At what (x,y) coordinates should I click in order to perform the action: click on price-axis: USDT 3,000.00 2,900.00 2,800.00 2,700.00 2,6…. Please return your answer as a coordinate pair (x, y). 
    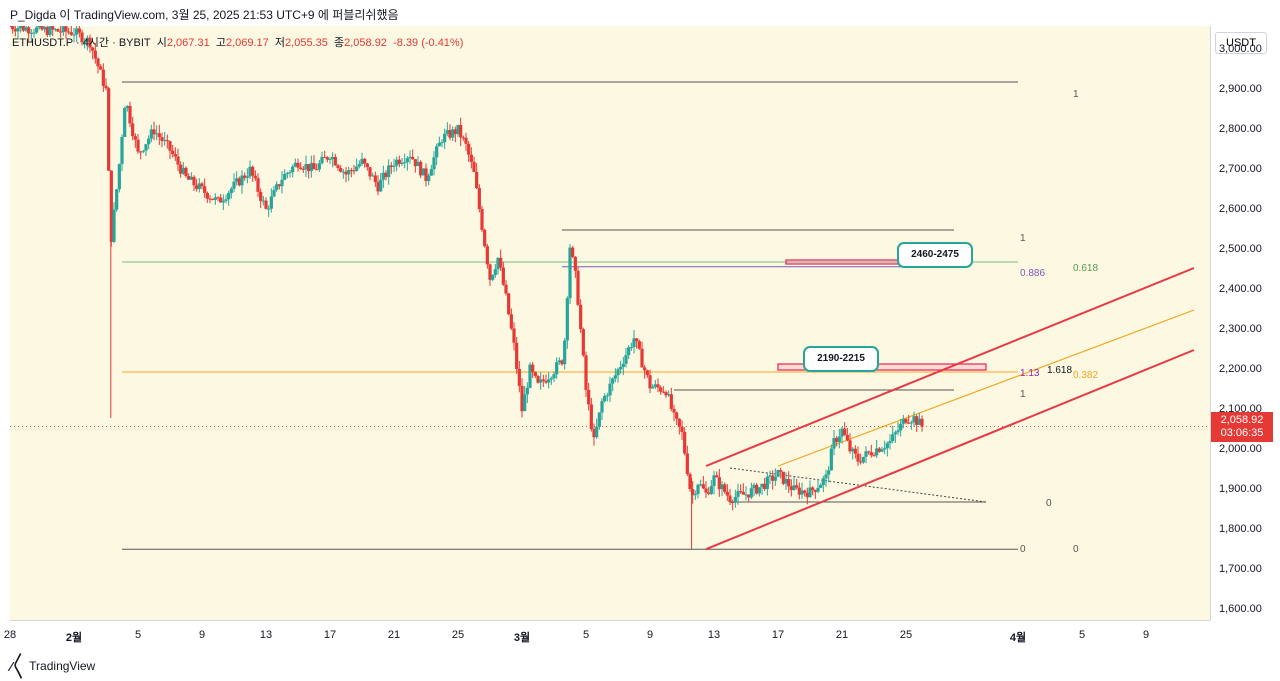
    Looking at the image, I should click on (1245, 323).